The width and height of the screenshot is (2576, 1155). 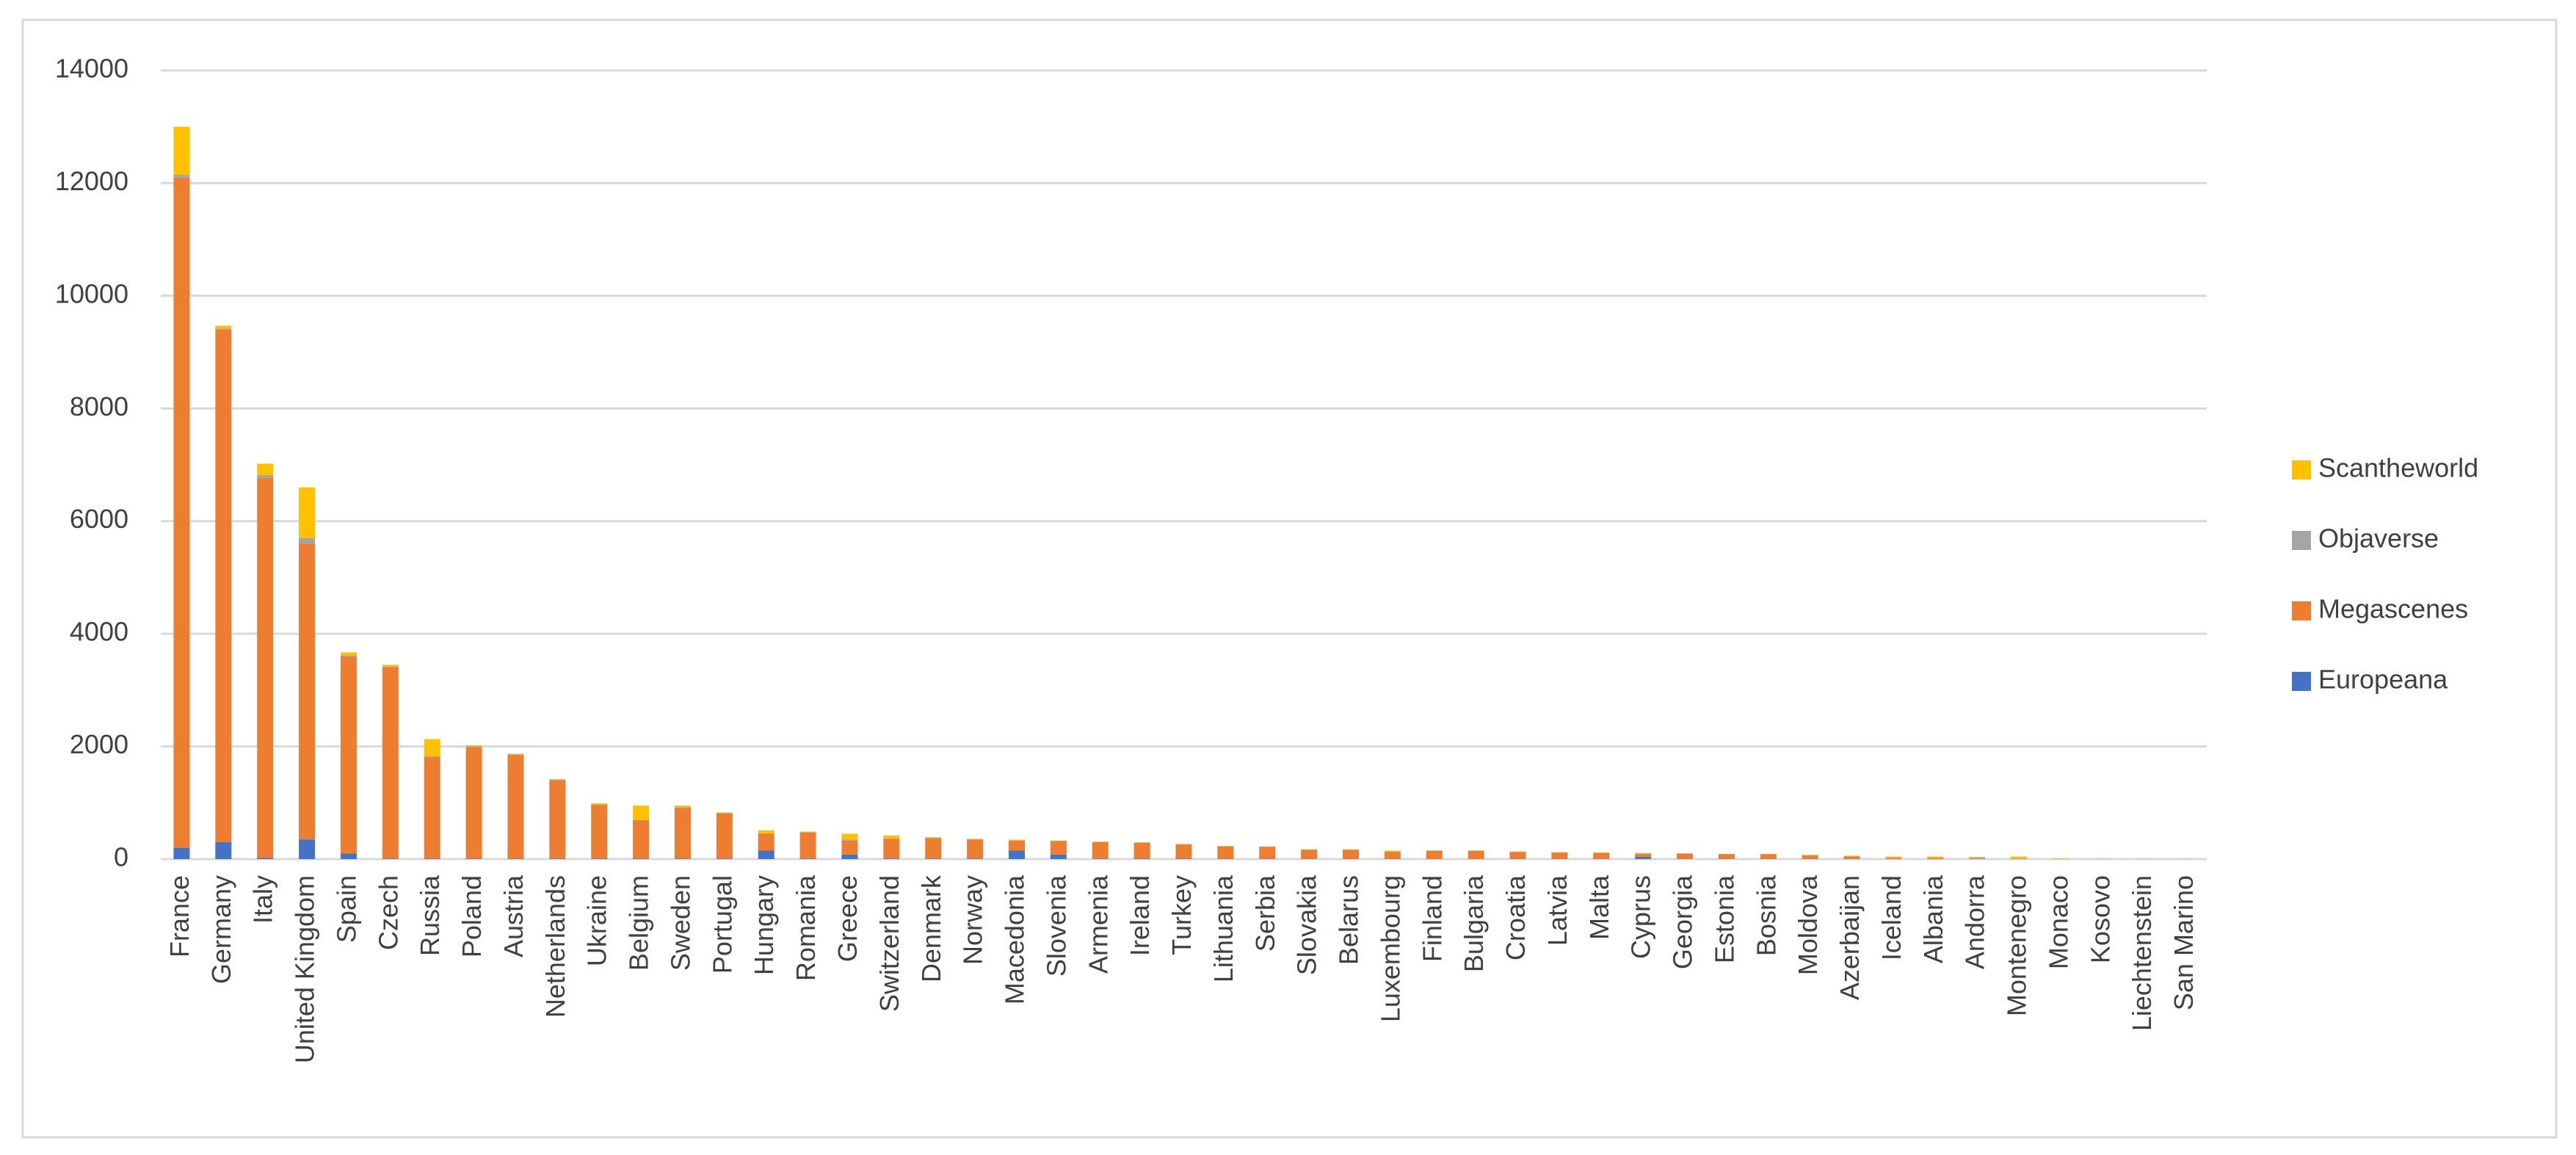 What do you see at coordinates (2142, 953) in the screenshot?
I see `x-tick-label: Liechtenstein` at bounding box center [2142, 953].